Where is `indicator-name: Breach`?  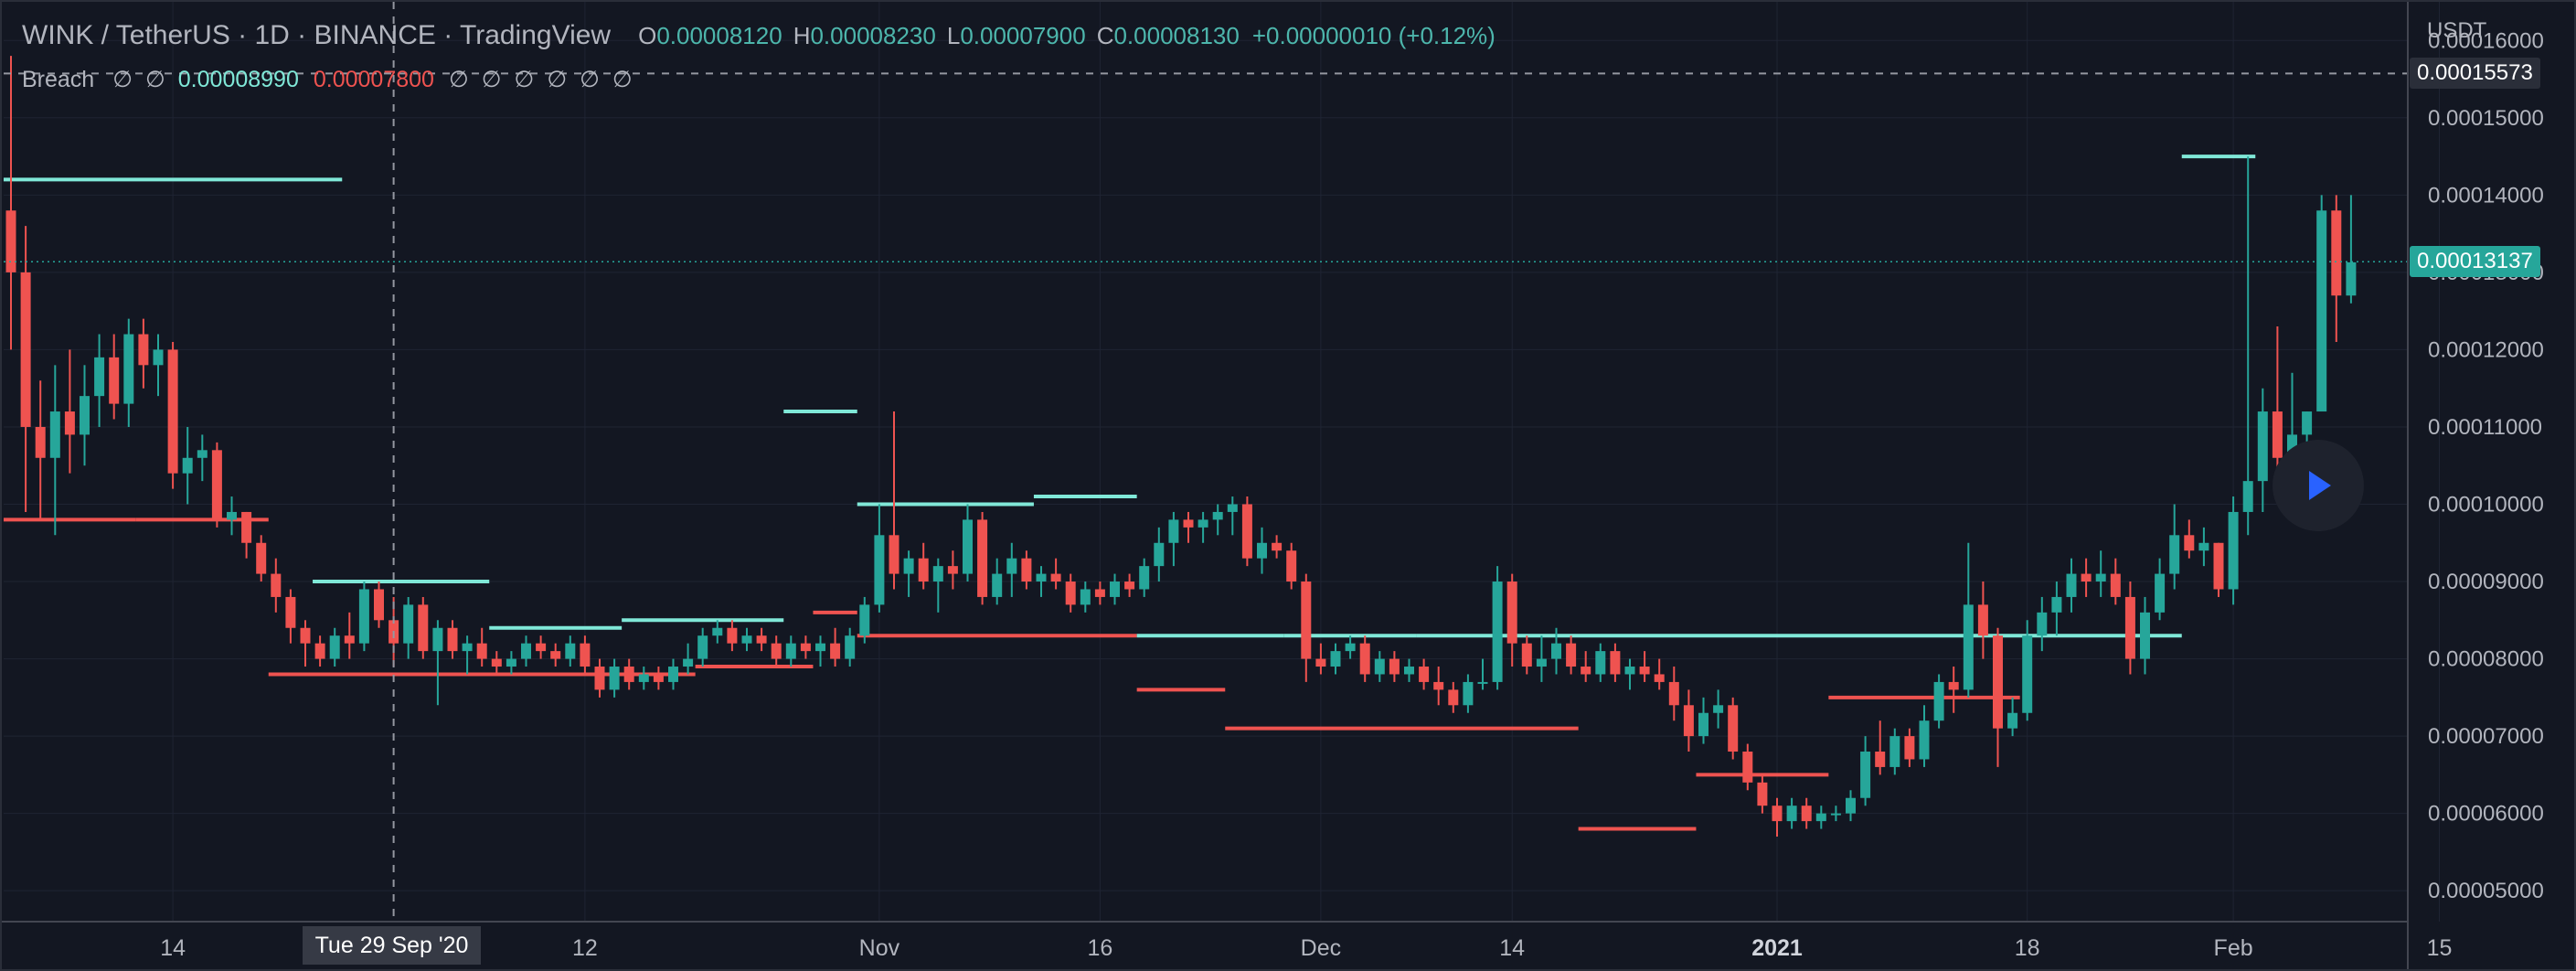
indicator-name: Breach is located at coordinates (58, 79).